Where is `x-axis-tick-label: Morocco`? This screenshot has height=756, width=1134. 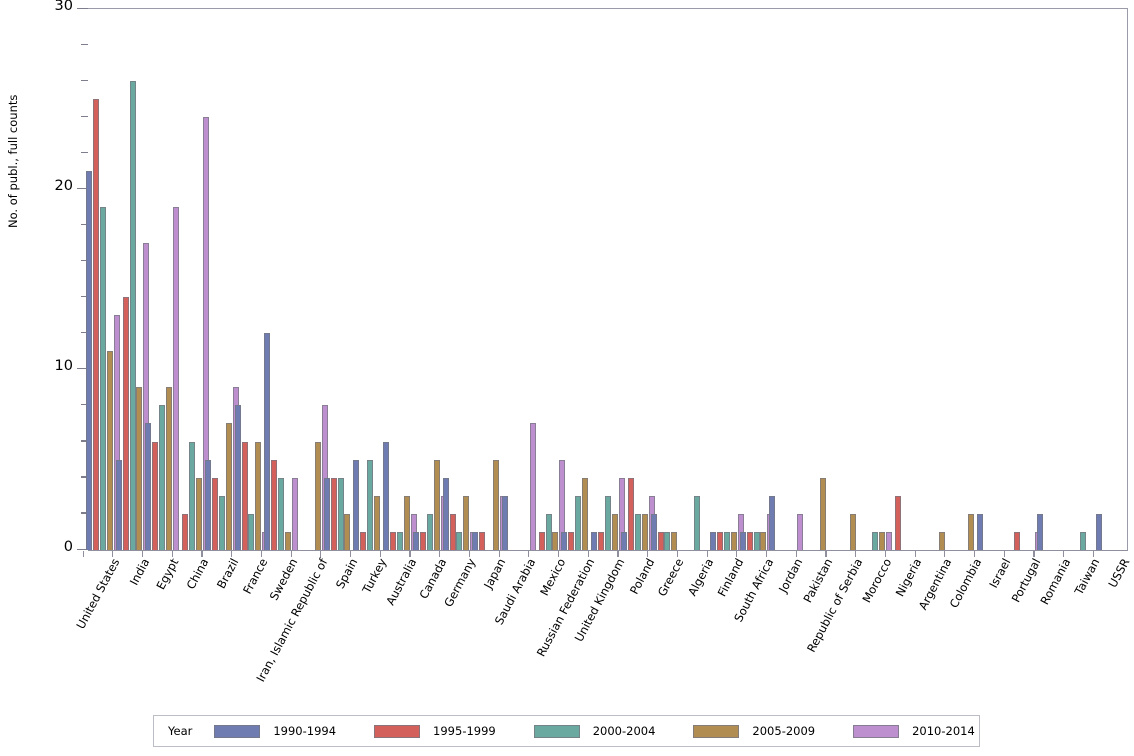 x-axis-tick-label: Morocco is located at coordinates (877, 581).